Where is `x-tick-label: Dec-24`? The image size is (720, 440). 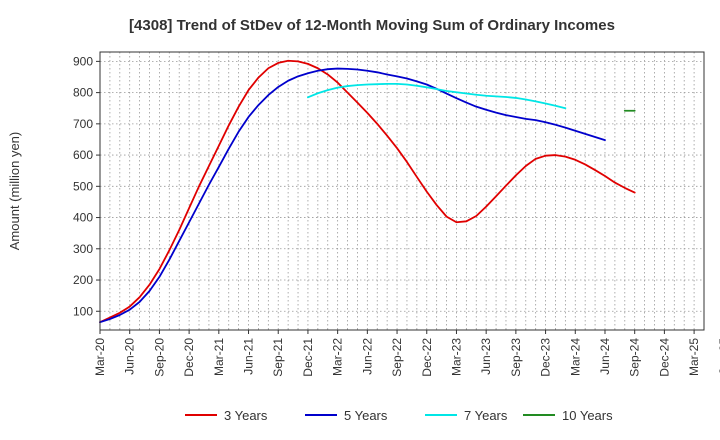 x-tick-label: Dec-24 is located at coordinates (664, 357).